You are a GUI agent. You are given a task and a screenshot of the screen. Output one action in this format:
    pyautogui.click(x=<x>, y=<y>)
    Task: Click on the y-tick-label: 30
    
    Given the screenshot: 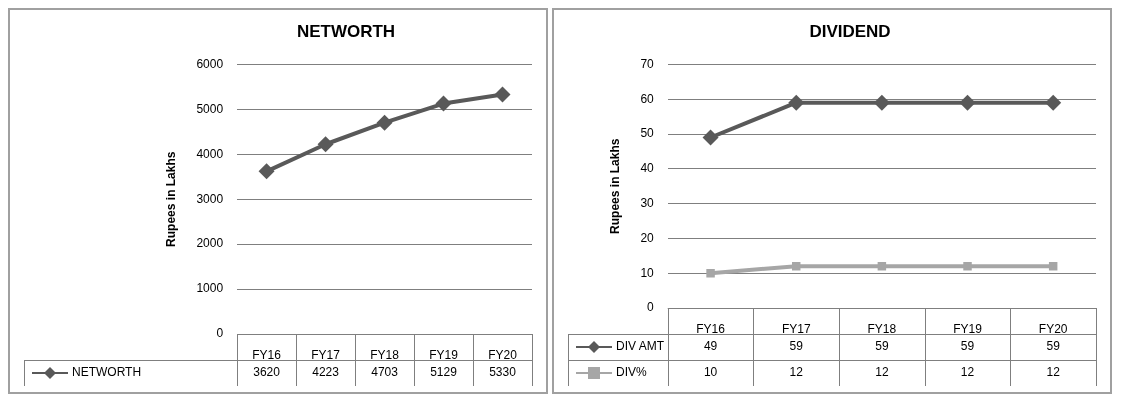 What is the action you would take?
    pyautogui.click(x=647, y=202)
    